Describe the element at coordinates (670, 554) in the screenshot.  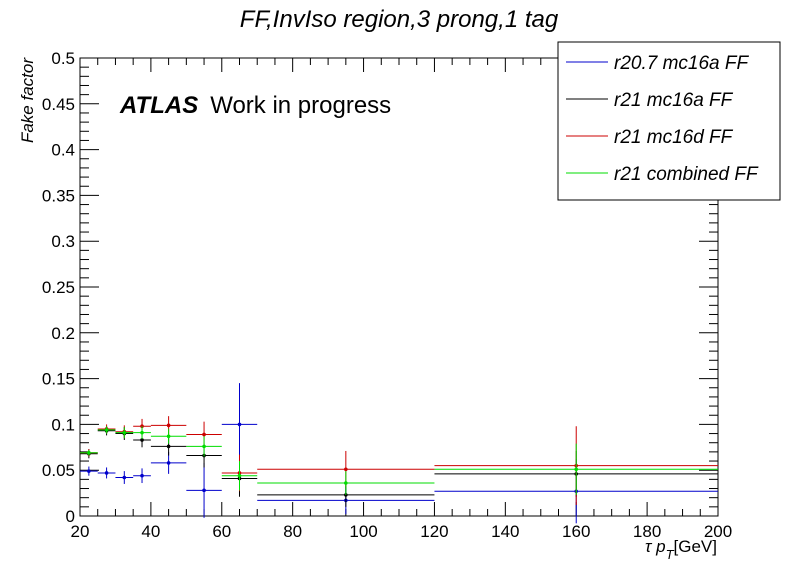
I see `x-axis-label-sub: T` at that location.